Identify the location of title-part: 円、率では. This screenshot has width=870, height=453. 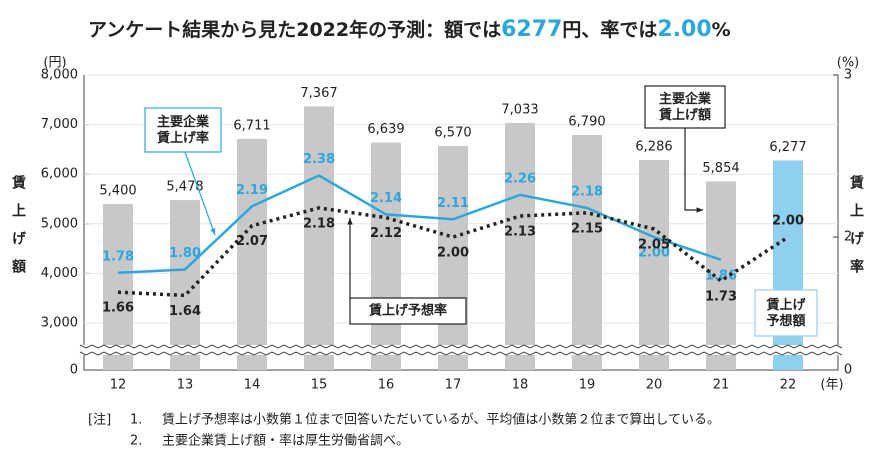
(609, 29).